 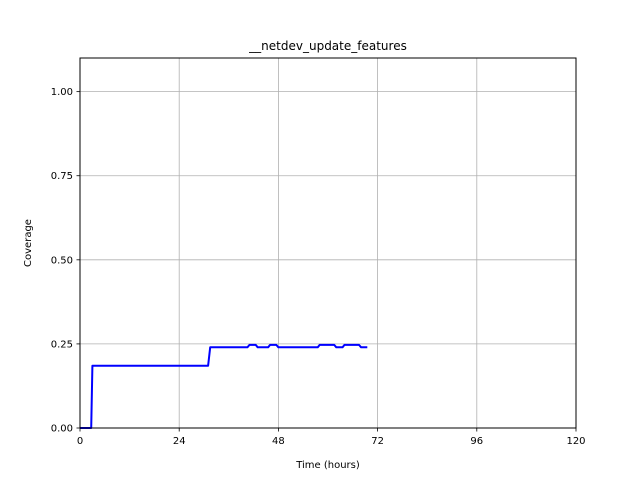 What do you see at coordinates (179, 441) in the screenshot?
I see `x-tick-label: 24` at bounding box center [179, 441].